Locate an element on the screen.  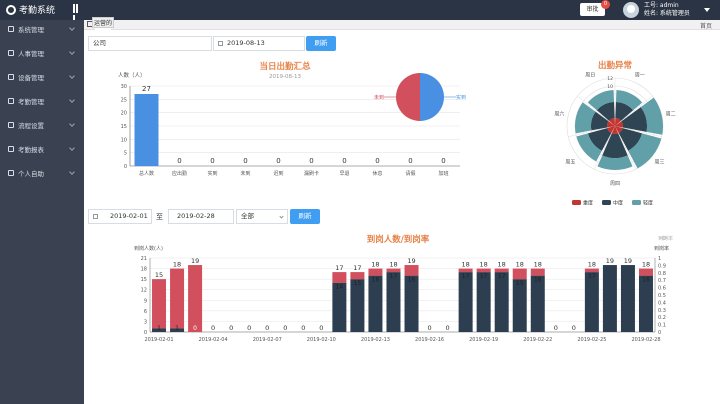
sidebar-item-2: 设备管理 is located at coordinates (42, 77).